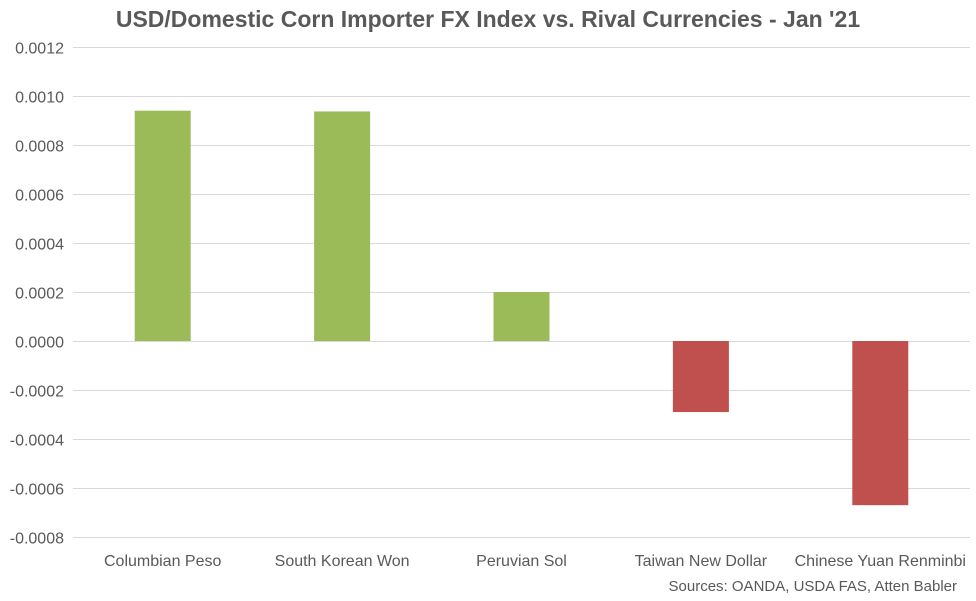 This screenshot has width=976, height=601. Describe the element at coordinates (37, 490) in the screenshot. I see `y-tick-label: -0.0006` at that location.